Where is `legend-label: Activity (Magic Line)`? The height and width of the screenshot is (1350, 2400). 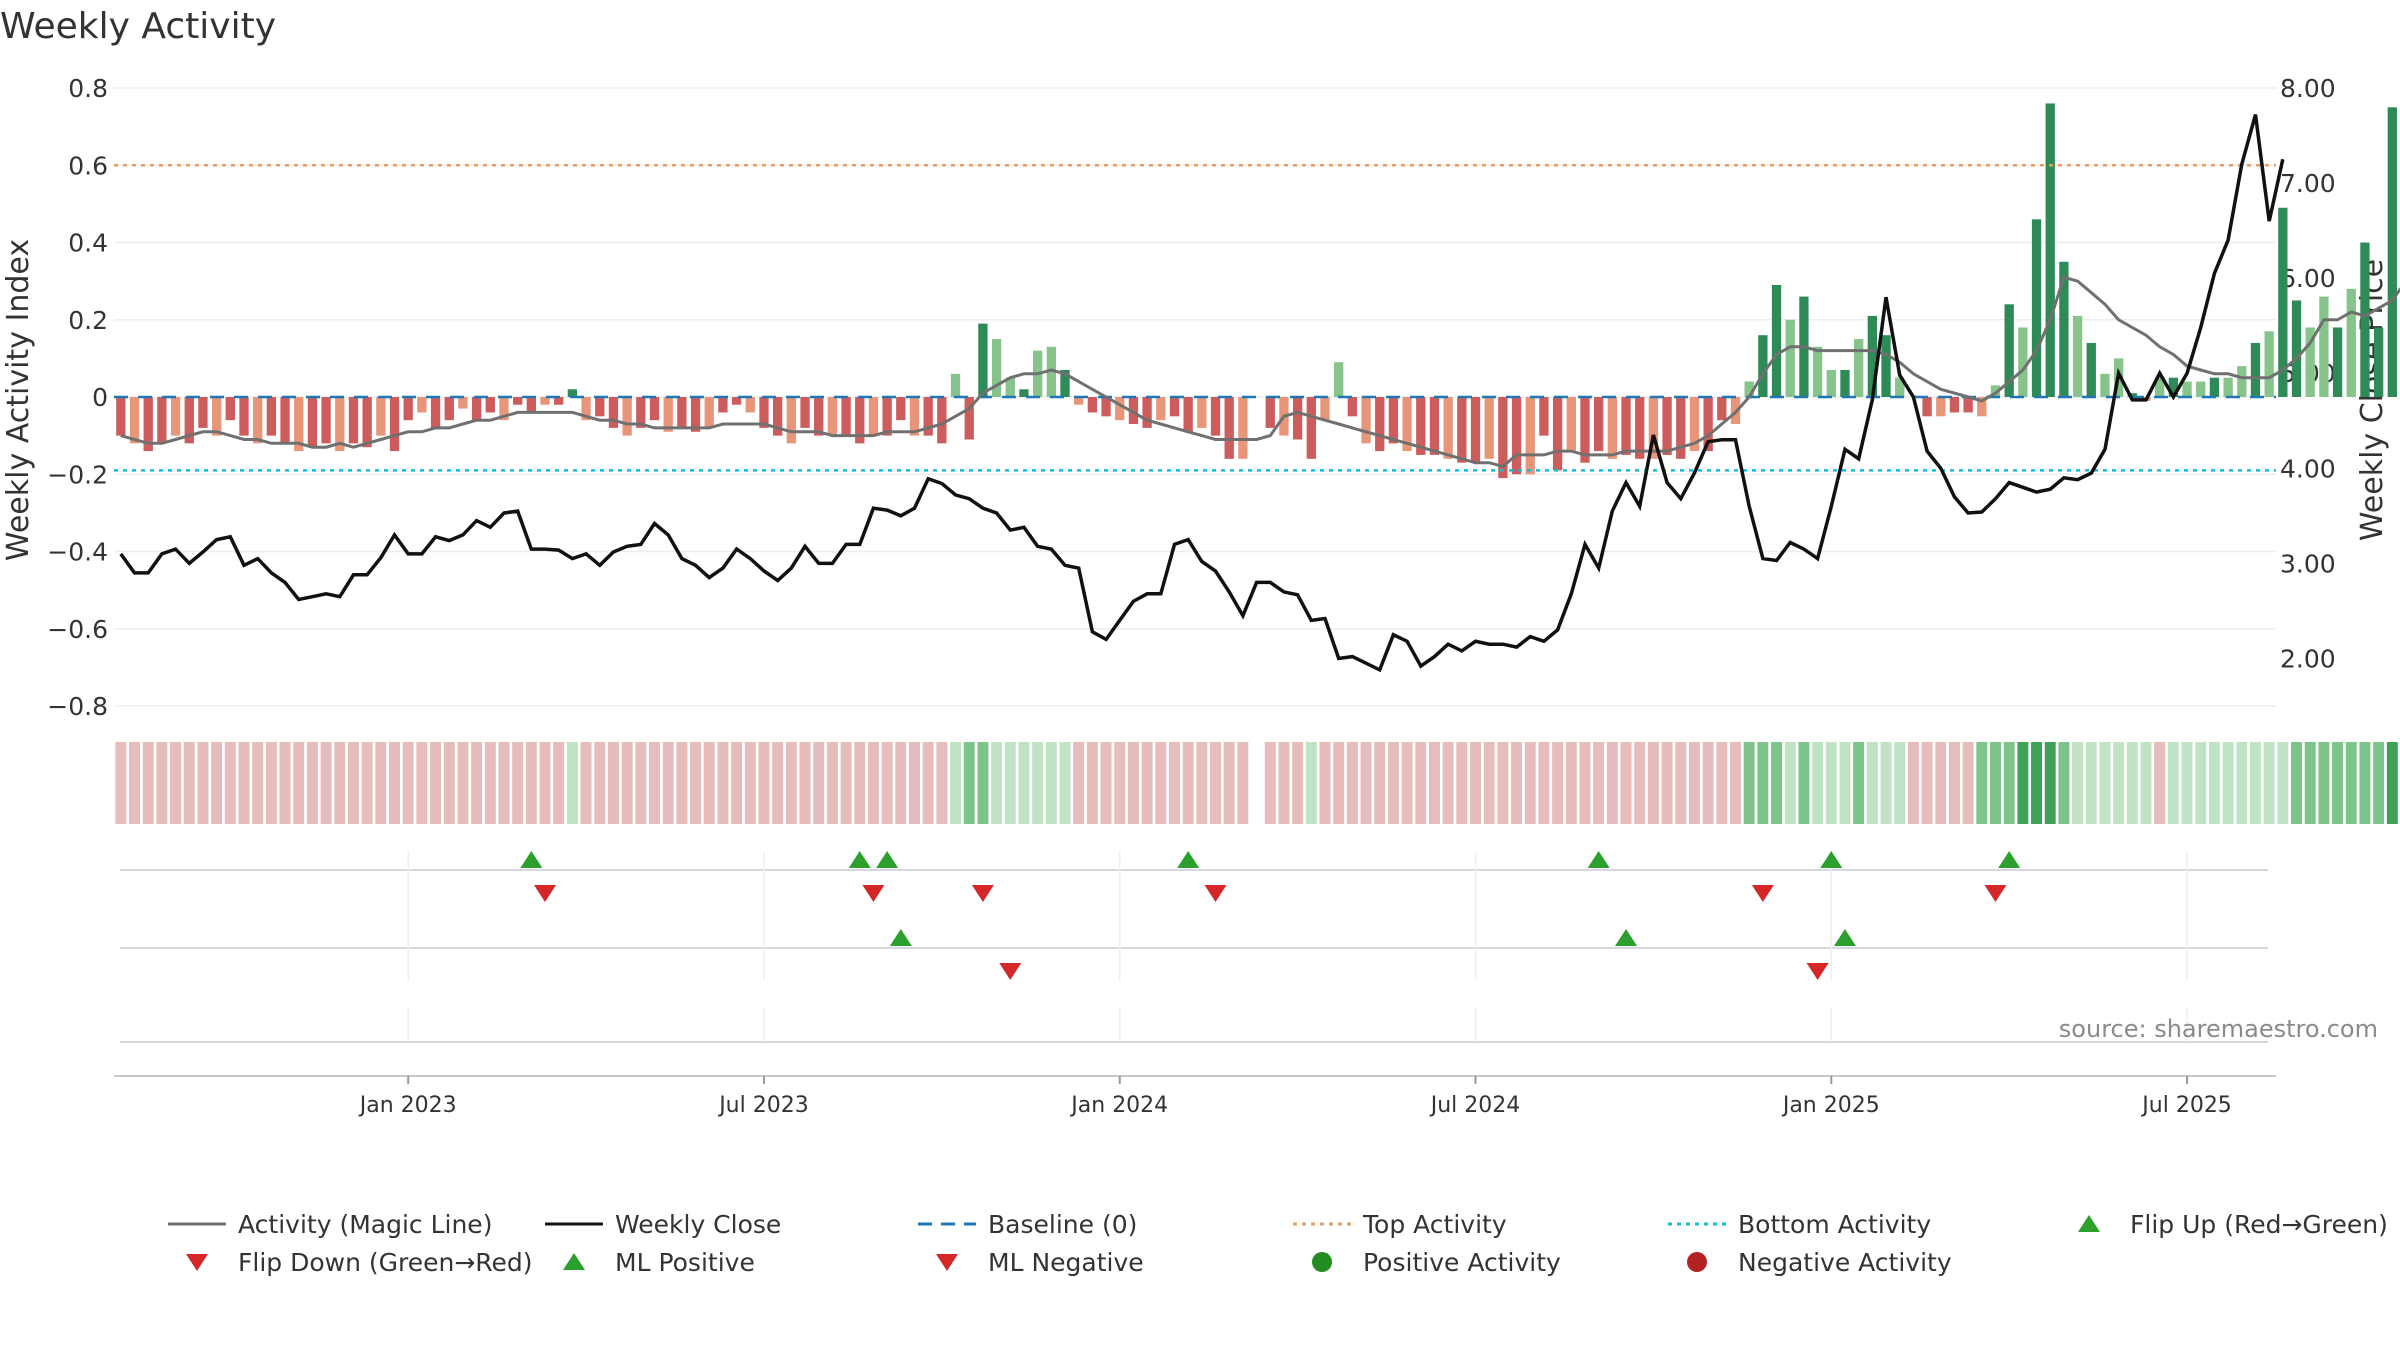 legend-label: Activity (Magic Line) is located at coordinates (365, 1224).